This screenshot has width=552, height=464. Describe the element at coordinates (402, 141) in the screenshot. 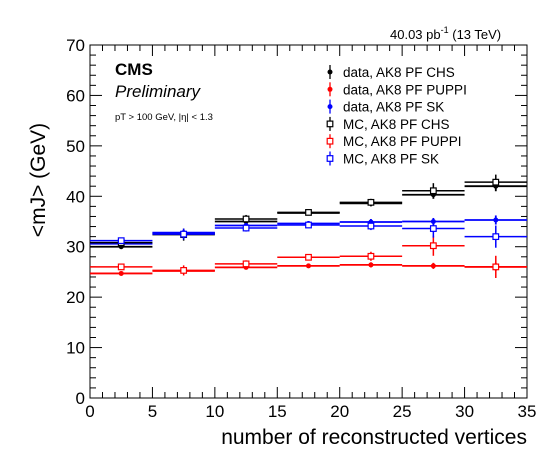

I see `legend-label: MC, AK8 PF PUPPI` at that location.